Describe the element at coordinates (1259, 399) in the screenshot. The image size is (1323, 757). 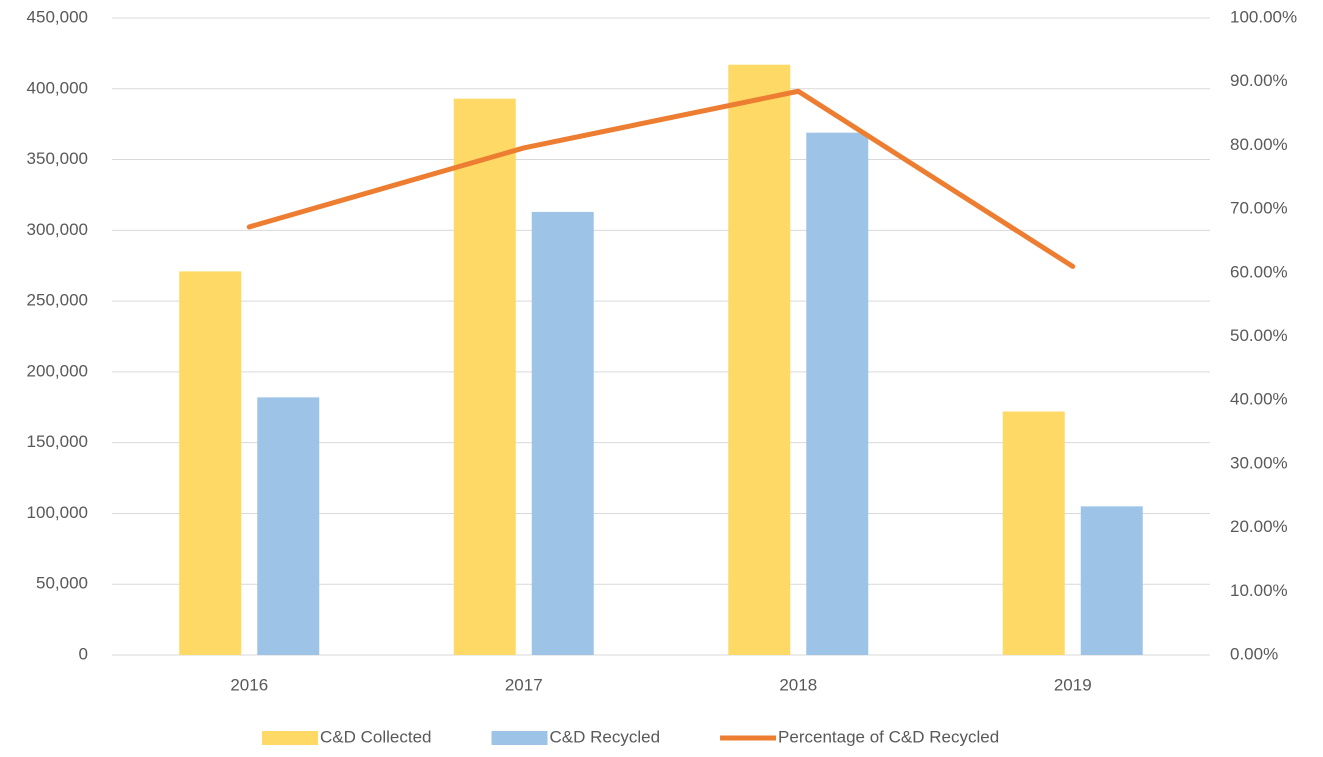
I see `y2-tick-label: 40.00%` at that location.